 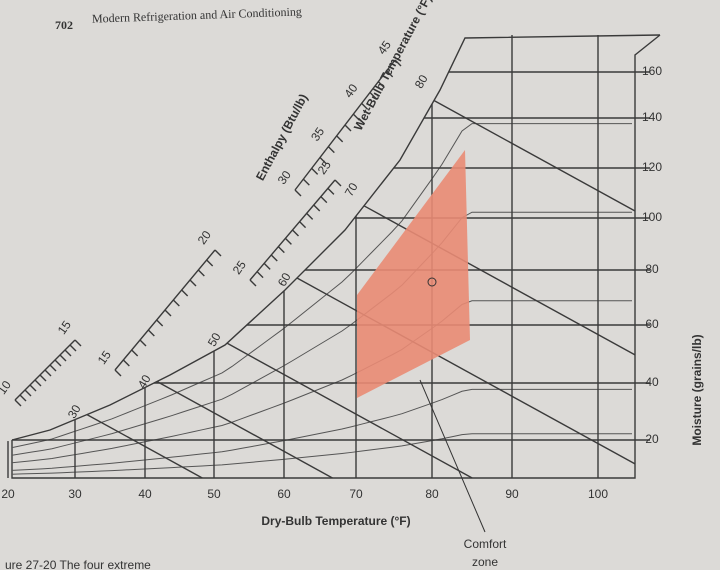 What do you see at coordinates (652, 217) in the screenshot?
I see `y-tick-label: 100` at bounding box center [652, 217].